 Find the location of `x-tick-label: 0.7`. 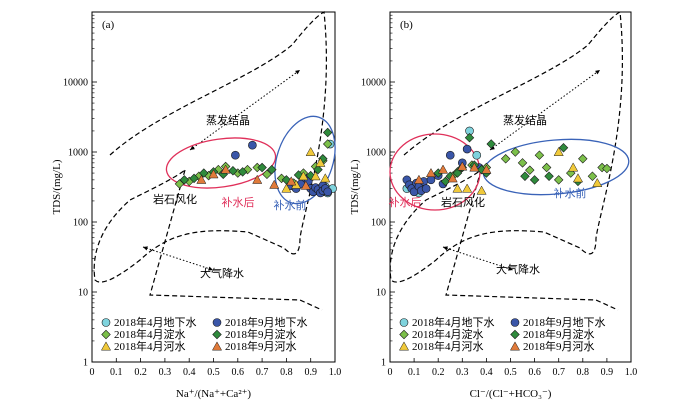

x-tick-label: 0.7 is located at coordinates (262, 372).